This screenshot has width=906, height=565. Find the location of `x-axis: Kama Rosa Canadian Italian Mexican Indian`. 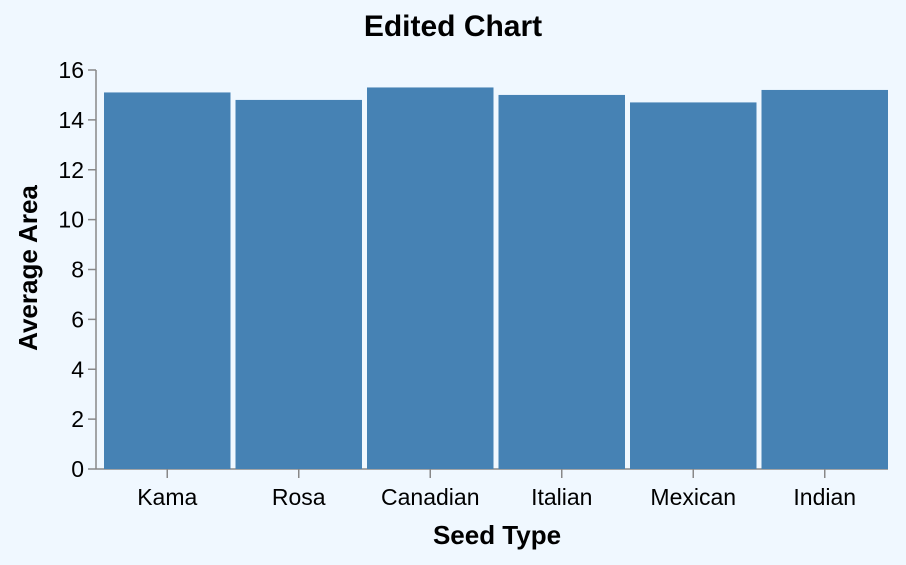

x-axis: Kama Rosa Canadian Italian Mexican Indian is located at coordinates (492, 489).